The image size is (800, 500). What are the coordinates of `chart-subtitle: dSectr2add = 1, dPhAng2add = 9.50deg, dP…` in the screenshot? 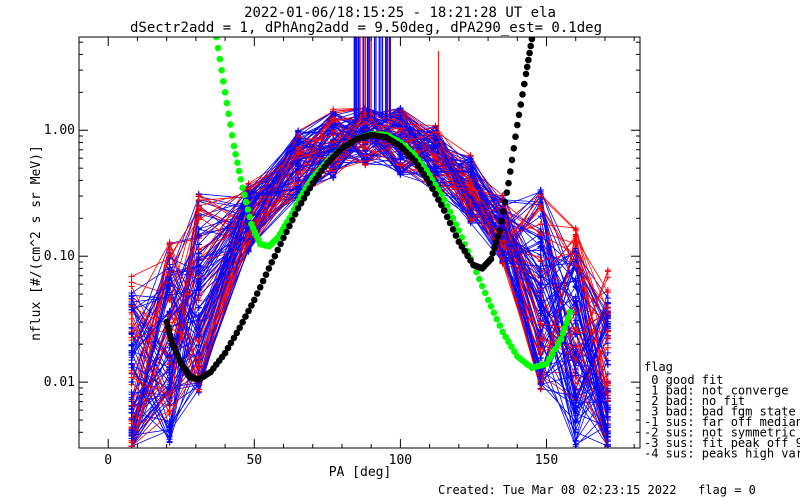 It's located at (366, 28).